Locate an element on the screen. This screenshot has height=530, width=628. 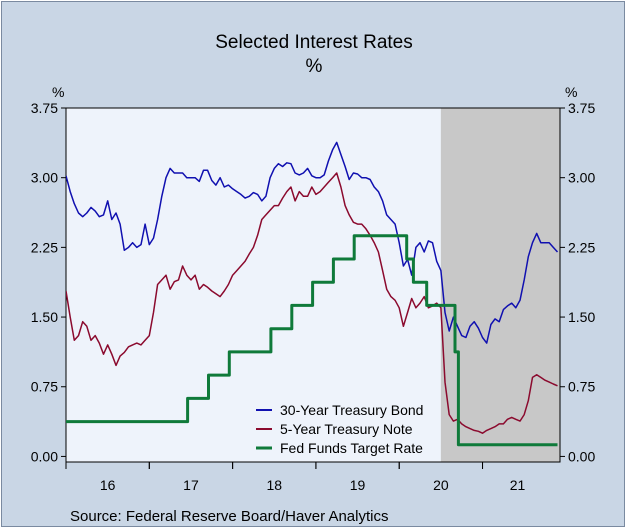
y-tick-label-left: 3.75 is located at coordinates (44, 108).